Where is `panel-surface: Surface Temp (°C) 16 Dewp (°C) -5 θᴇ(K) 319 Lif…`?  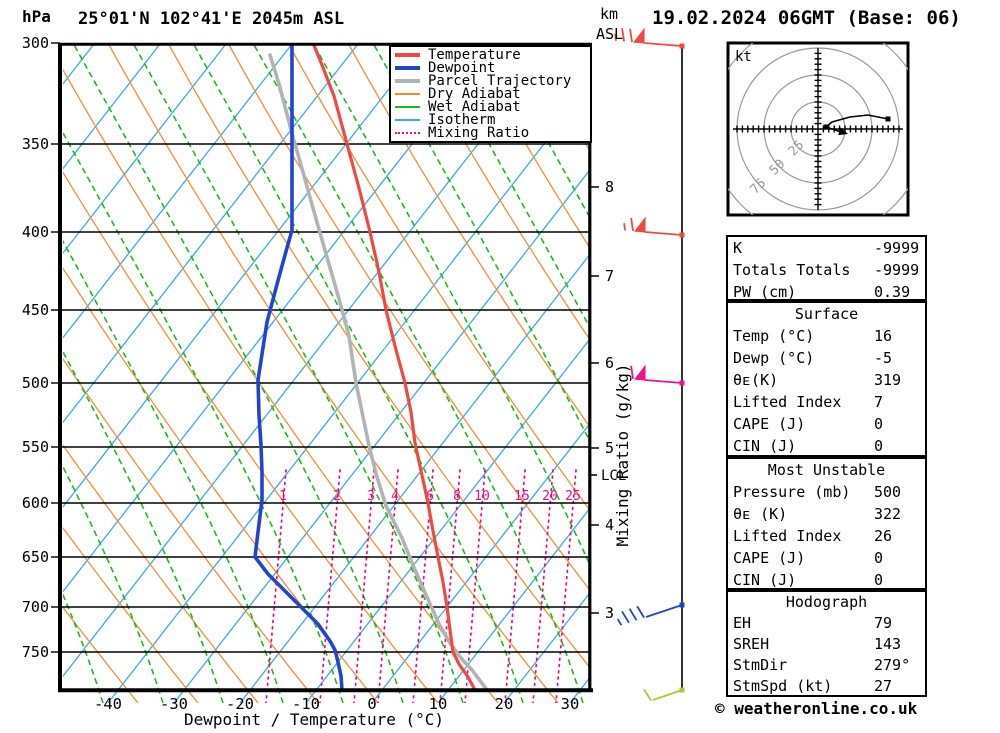
panel-surface: Surface Temp (°C) 16 Dewp (°C) -5 θᴇ(K) 319 Lif… is located at coordinates (826, 379).